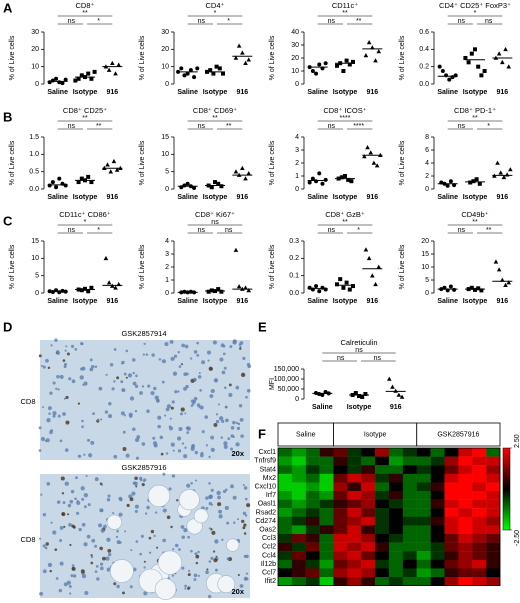 Image resolution: width=520 pixels, height=603 pixels. Describe the element at coordinates (289, 389) in the screenshot. I see `y-tick-label: 50,000` at that location.